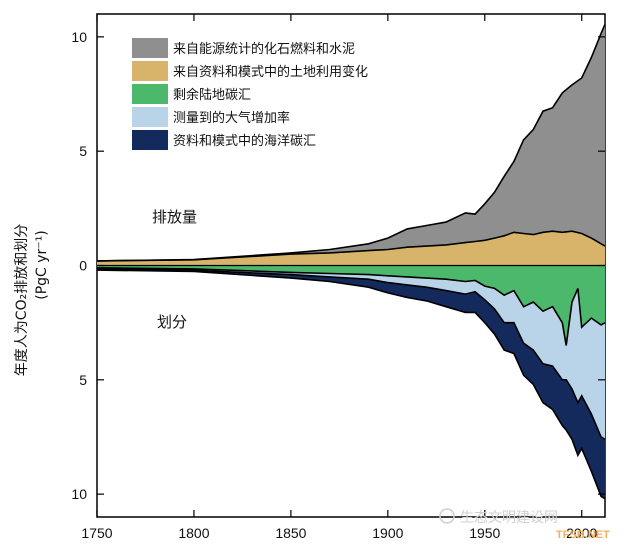 This screenshot has height=553, width=640. Describe the element at coordinates (150, 117) in the screenshot. I see `legend-swatch-atmosphere` at that location.